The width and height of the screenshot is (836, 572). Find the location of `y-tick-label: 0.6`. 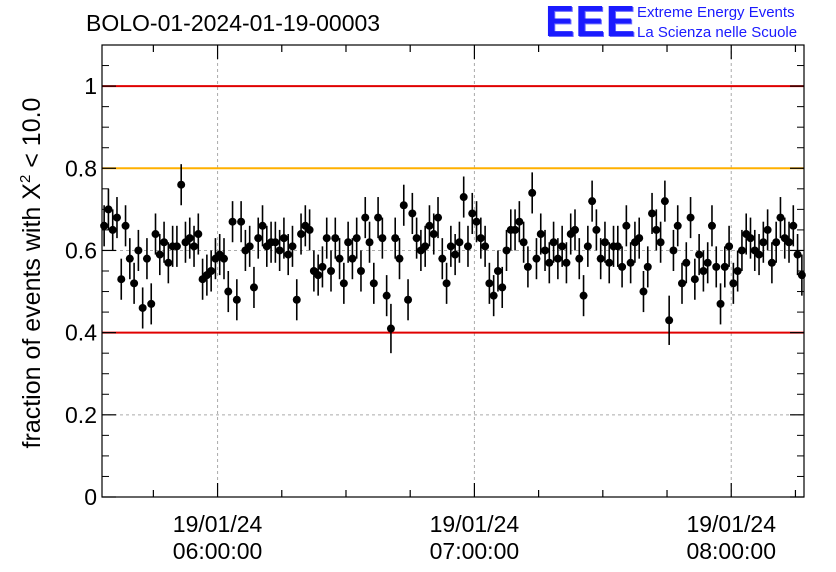

y-tick-label: 0.6 is located at coordinates (81, 250).